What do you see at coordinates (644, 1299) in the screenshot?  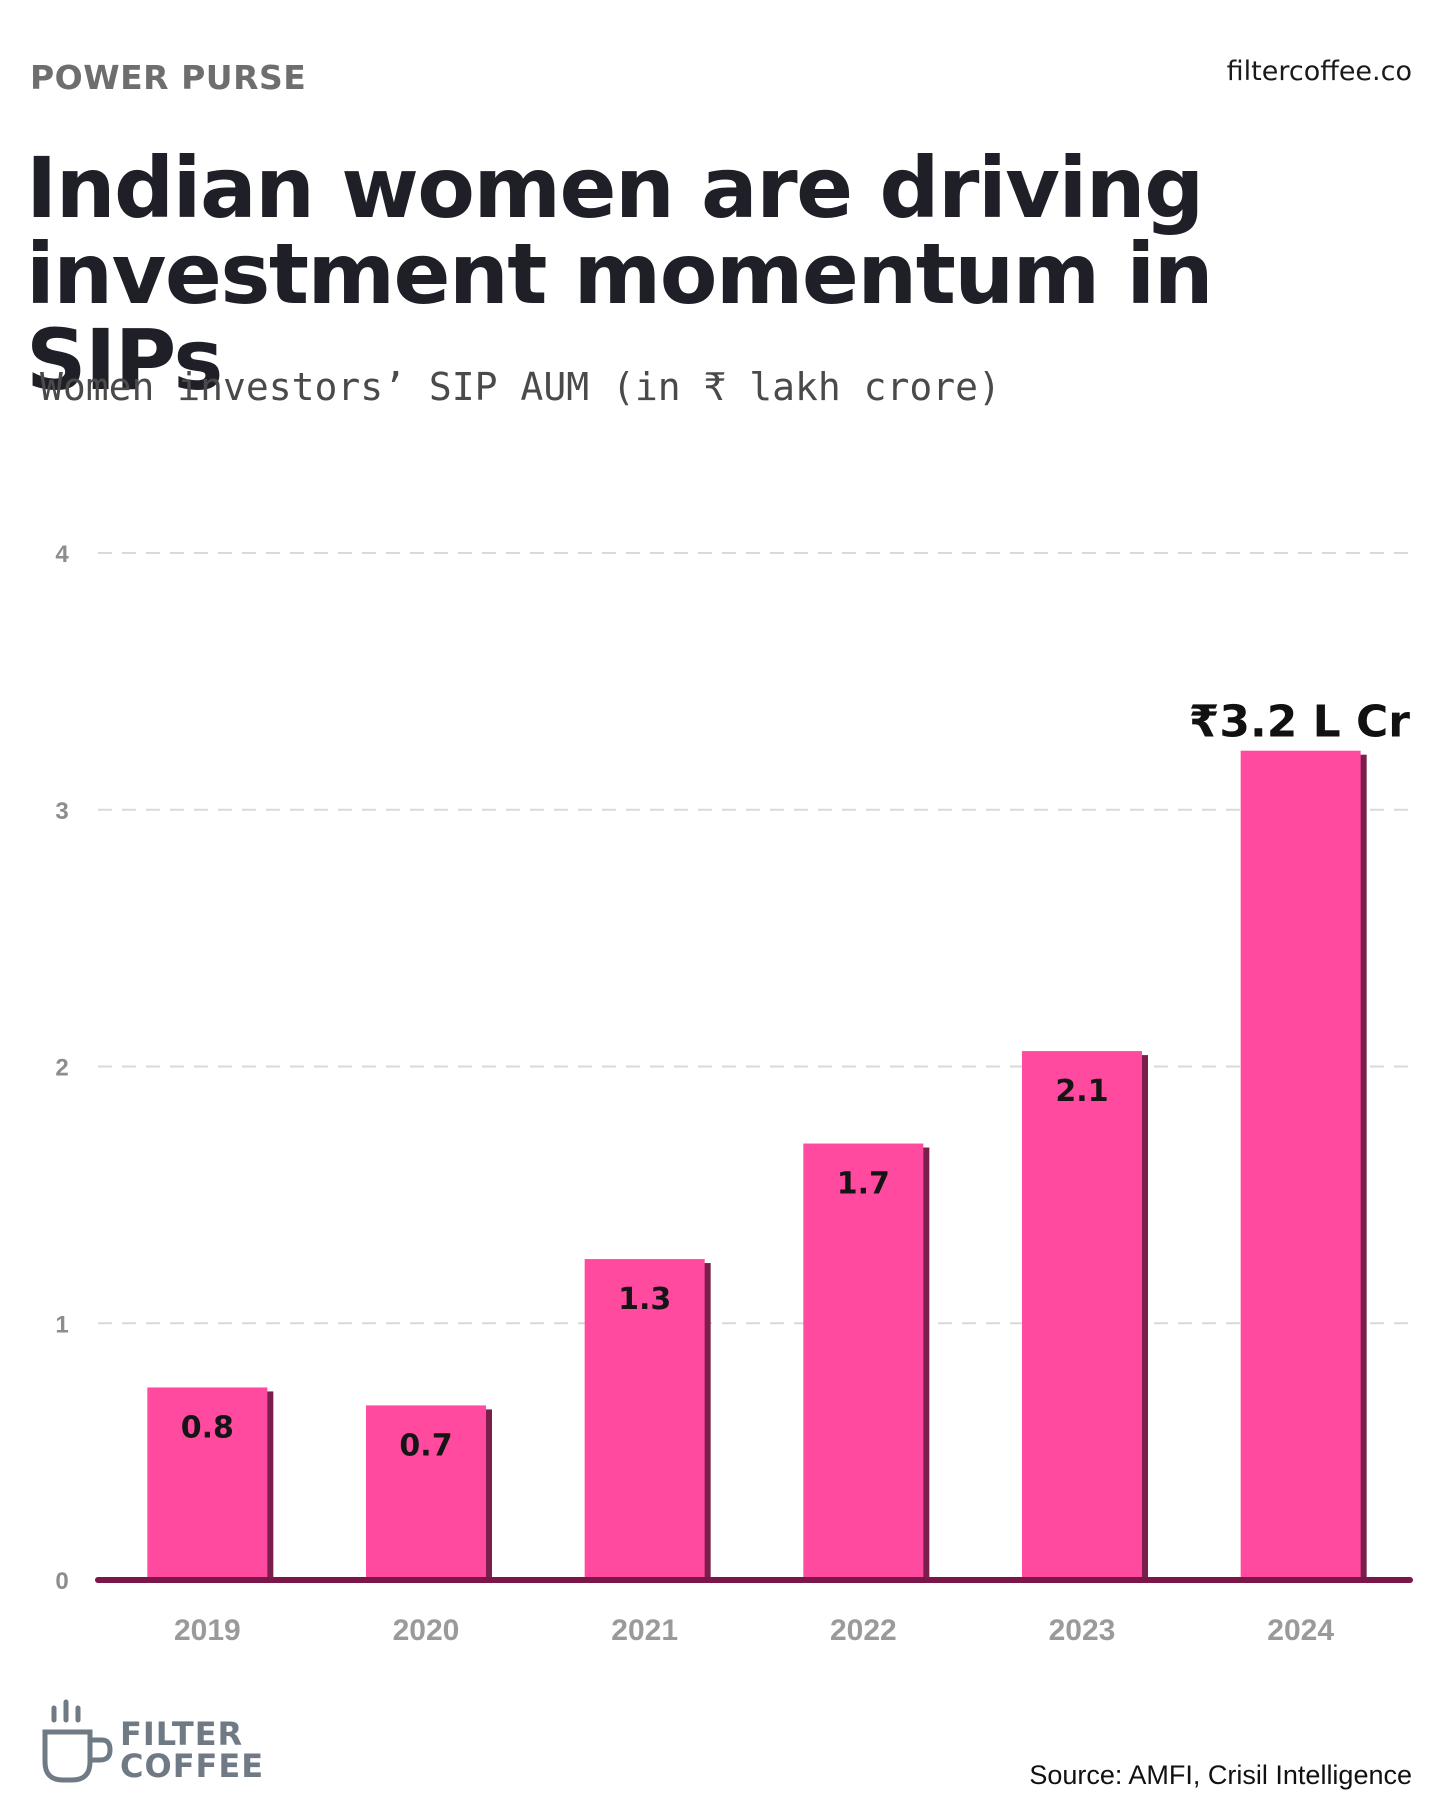 I see `data-label-2021: 1.3` at bounding box center [644, 1299].